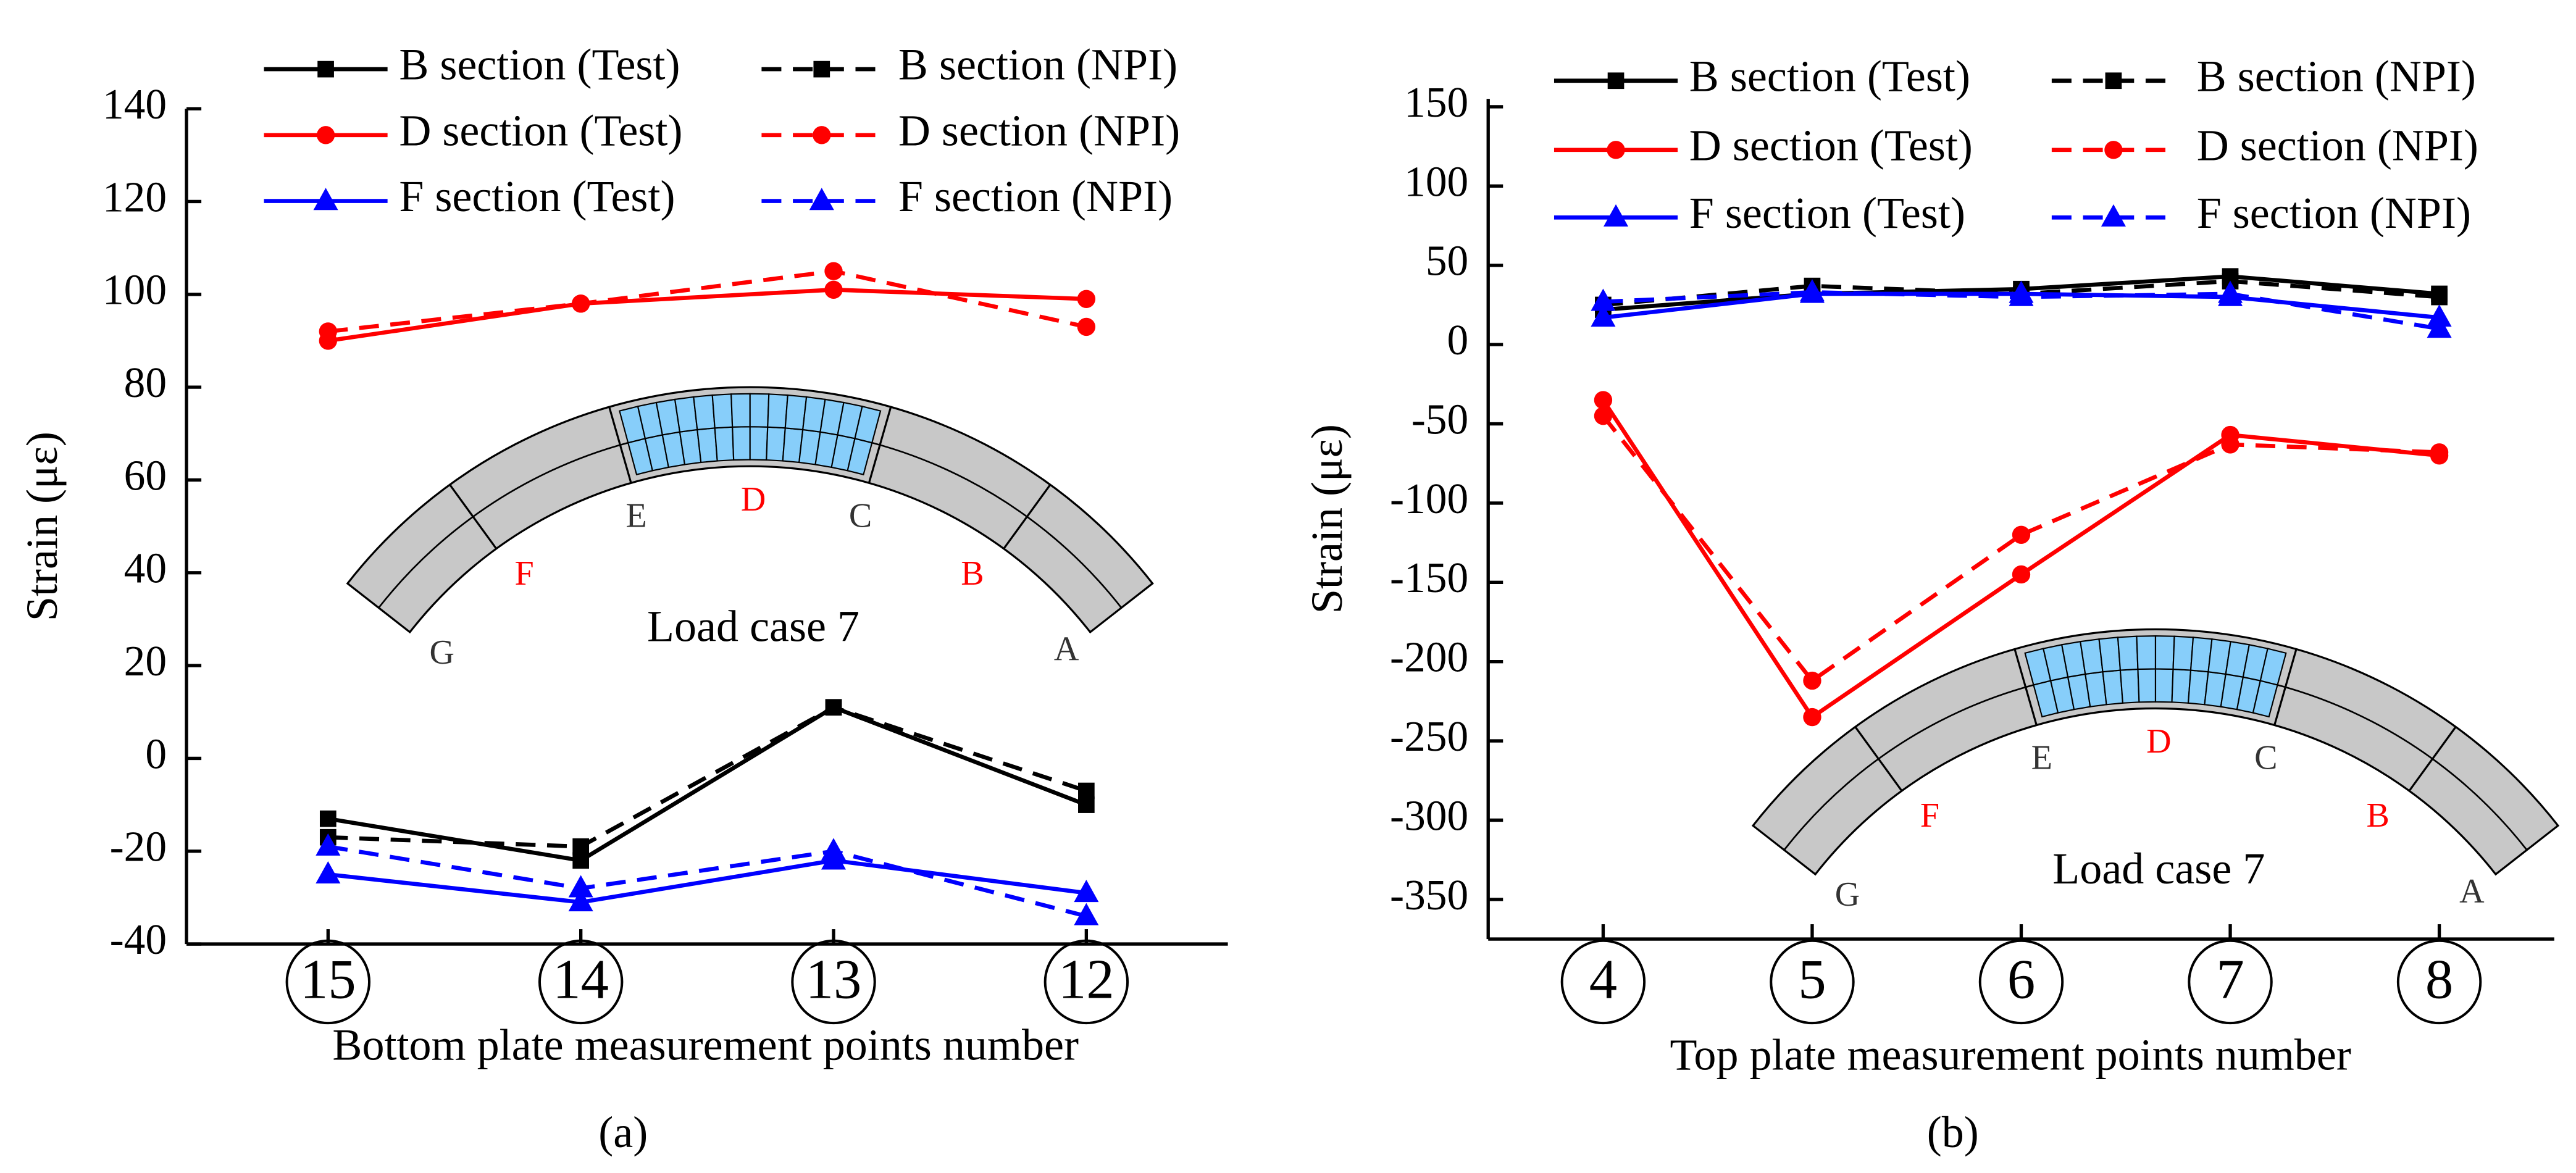 This screenshot has width=2576, height=1173. I want to click on y-tick-label: -300, so click(1429, 816).